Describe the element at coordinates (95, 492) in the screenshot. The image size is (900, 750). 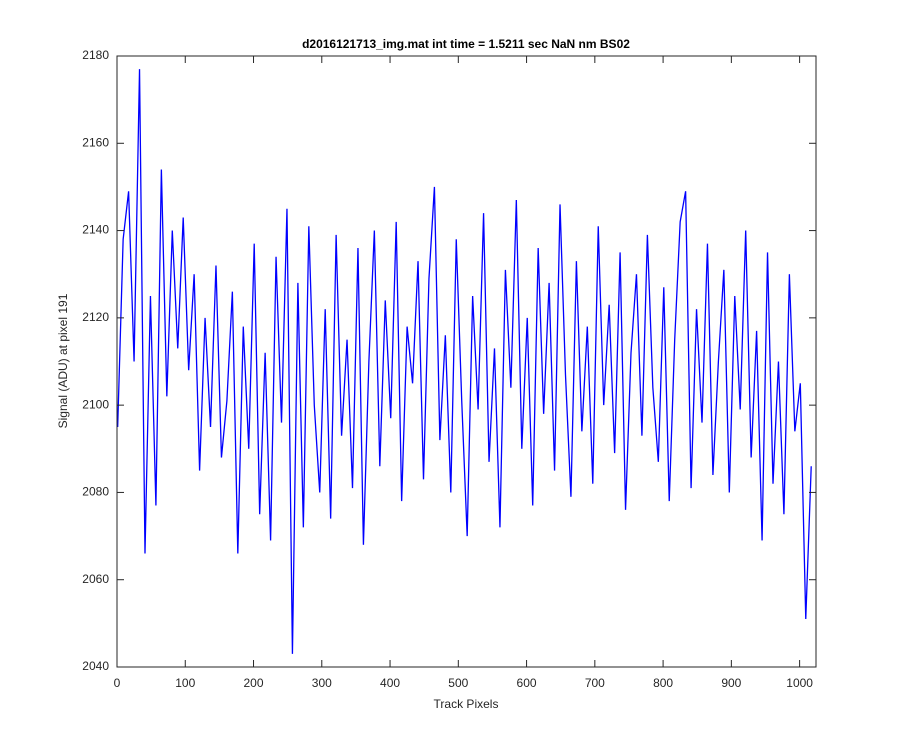
I see `y-tick-label: 2080` at that location.